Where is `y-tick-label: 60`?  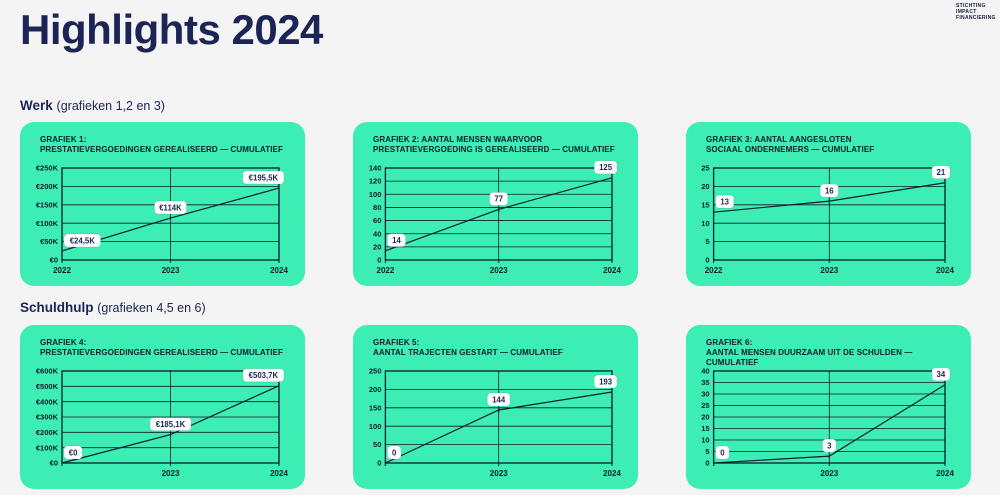
y-tick-label: 60 is located at coordinates (377, 220).